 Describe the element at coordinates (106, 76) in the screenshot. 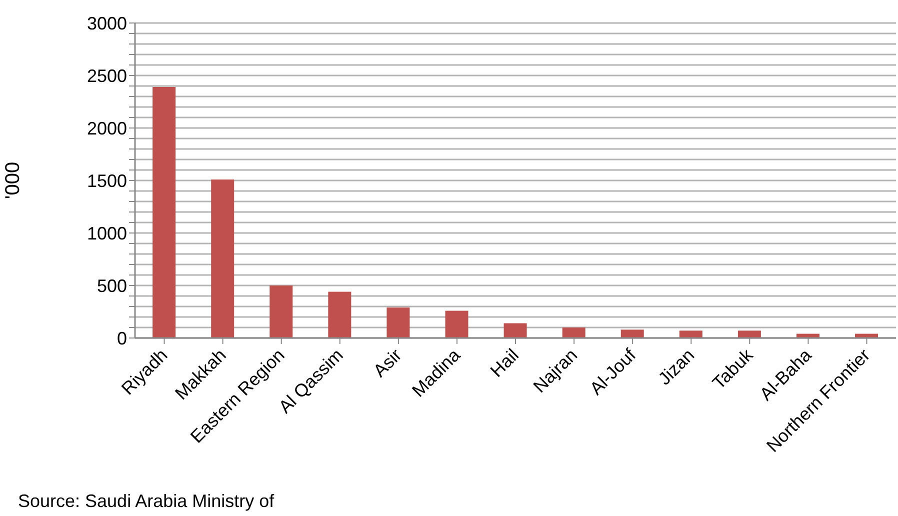

I see `y-tick-label: 2500` at that location.